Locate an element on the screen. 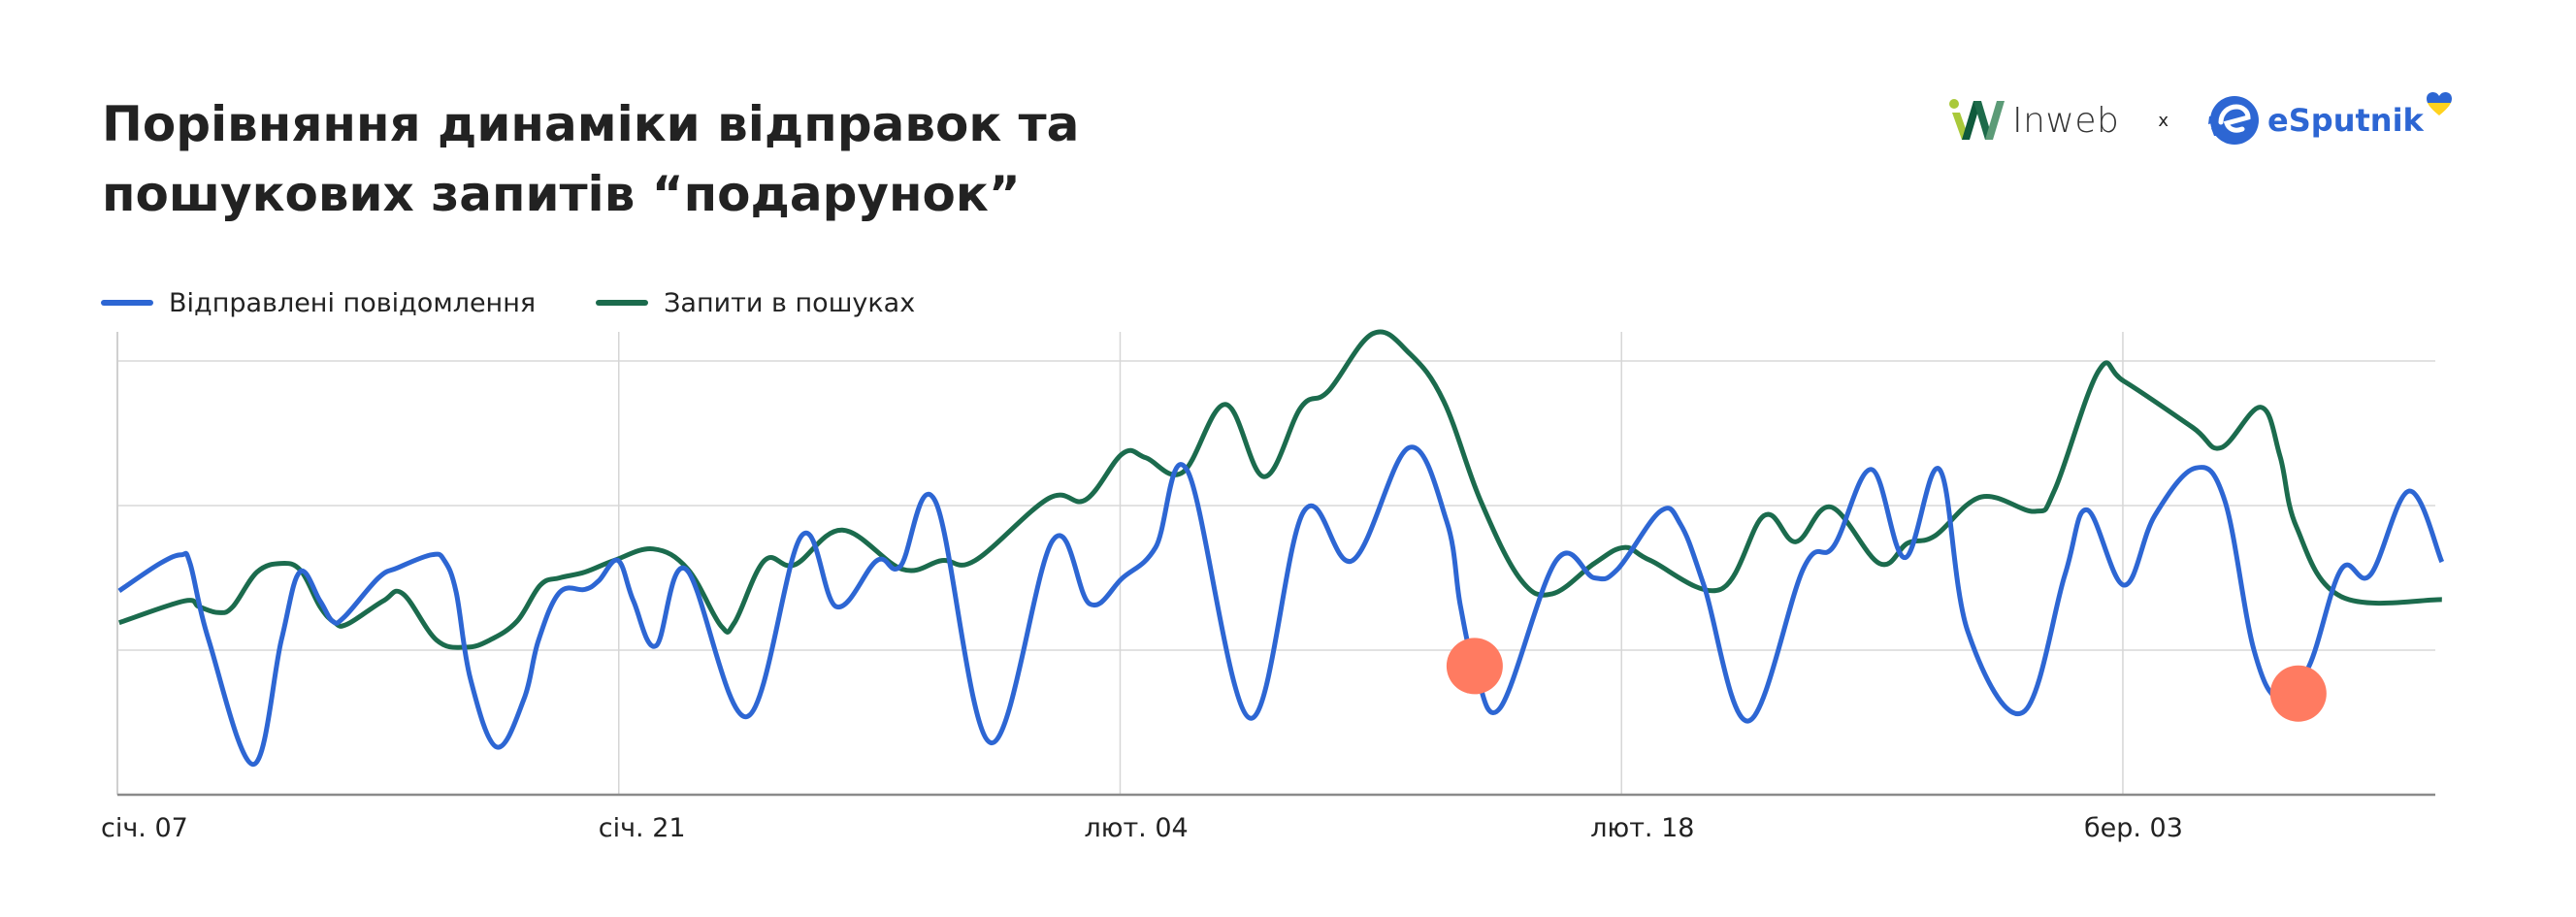 Image resolution: width=2576 pixels, height=917 pixels. chart-title-line-1: Порівняння динаміки відправок та is located at coordinates (591, 124).